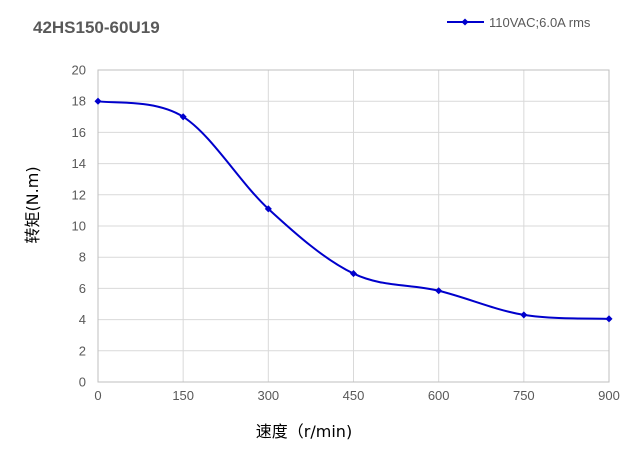 This screenshot has height=450, width=640. What do you see at coordinates (96, 27) in the screenshot?
I see `chart-title: 42HS150-60U19` at bounding box center [96, 27].